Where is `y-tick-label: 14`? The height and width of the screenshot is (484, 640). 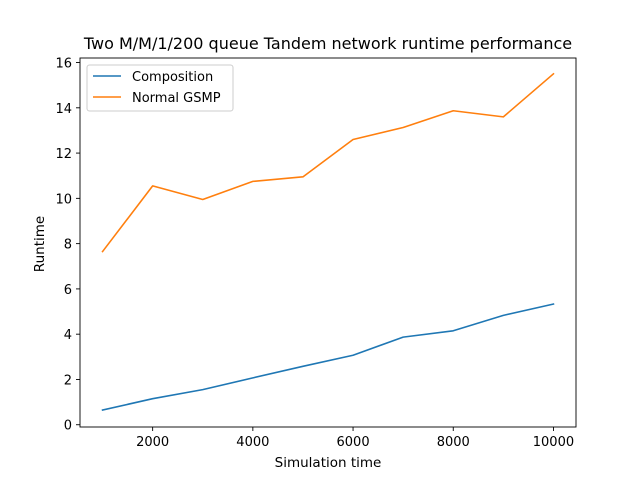 y-tick-label: 14 is located at coordinates (63, 109).